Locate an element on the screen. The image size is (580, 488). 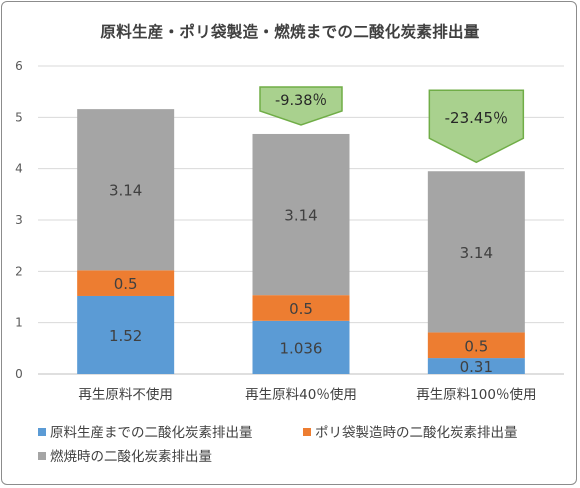
legend-item-bag-manufacturing: ポリ袋製造時の二酸化炭素排出量 is located at coordinates (410, 431).